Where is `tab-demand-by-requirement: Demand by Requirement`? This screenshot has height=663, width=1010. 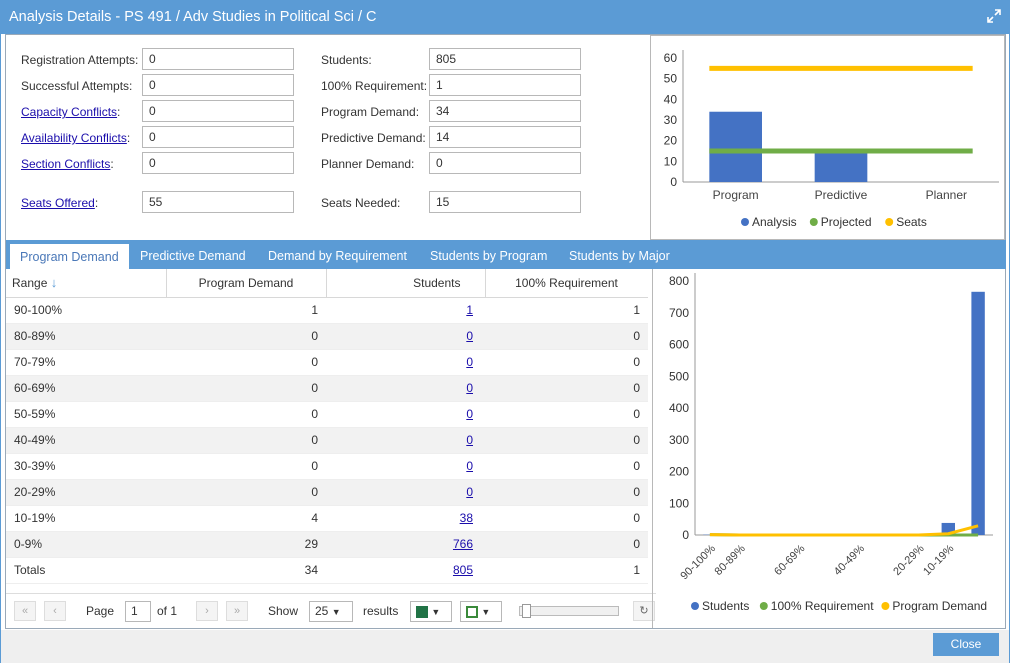
tab-demand-by-requirement: Demand by Requirement is located at coordinates (337, 256).